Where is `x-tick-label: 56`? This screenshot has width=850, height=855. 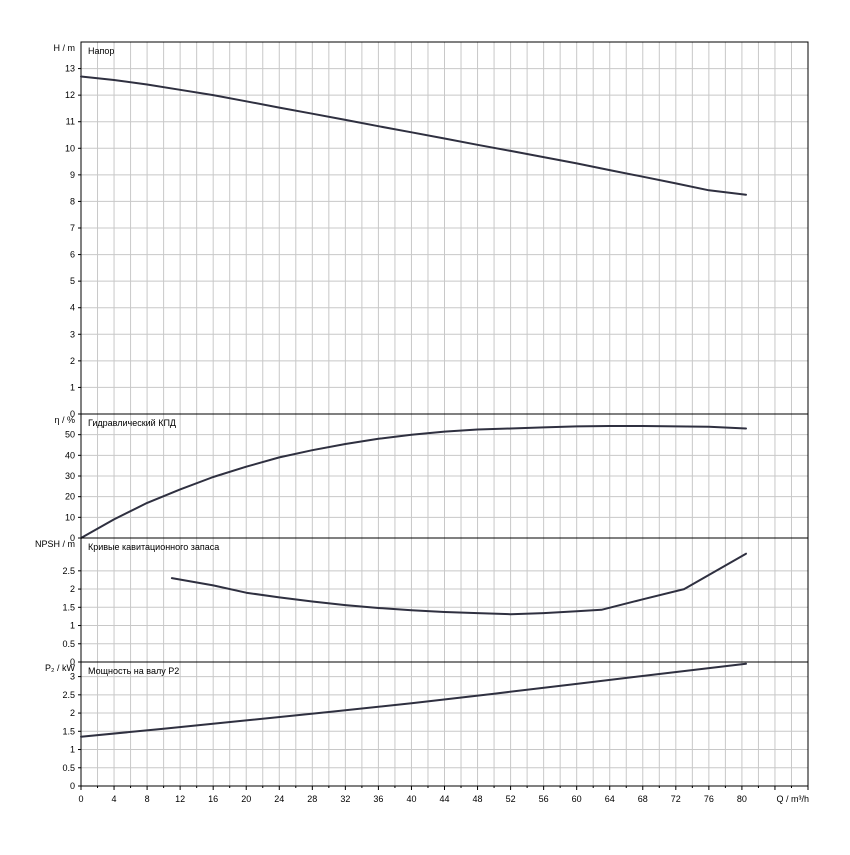
x-tick-label: 56 is located at coordinates (544, 799).